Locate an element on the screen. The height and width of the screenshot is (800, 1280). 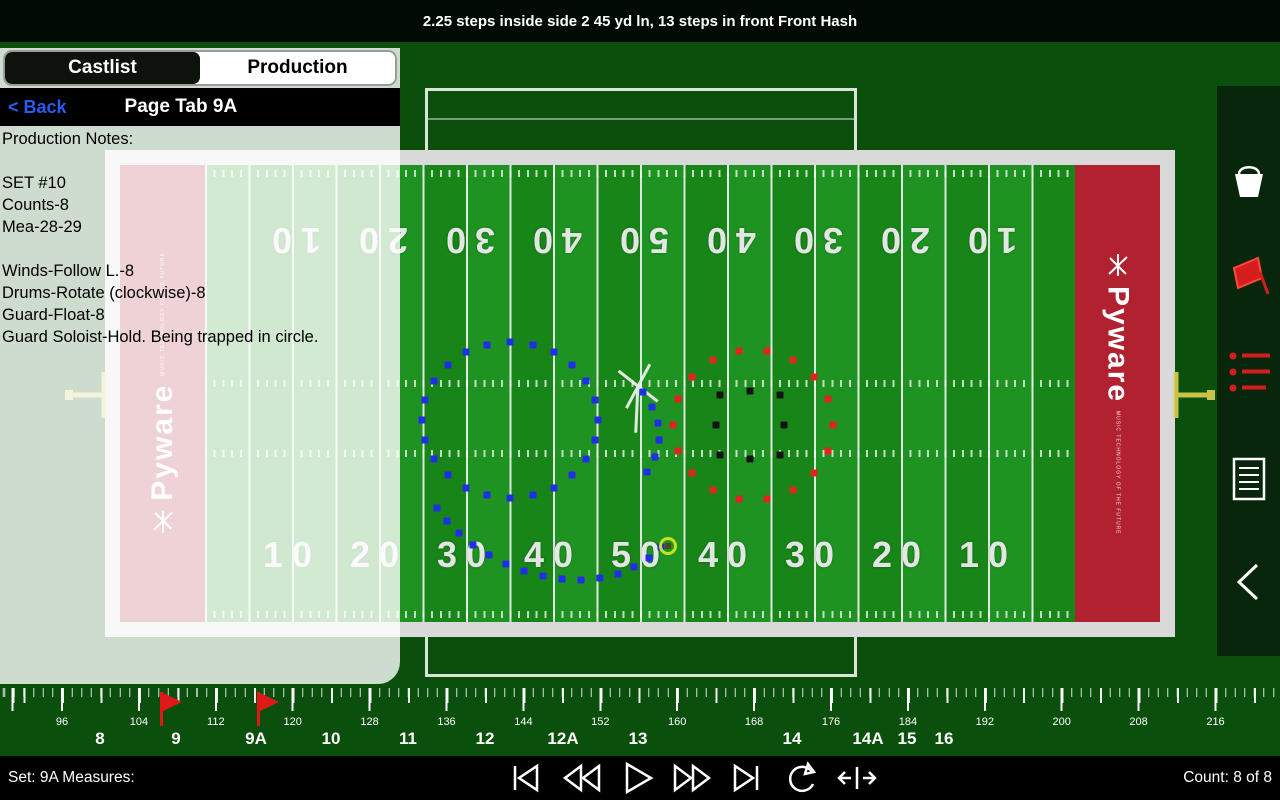
paint-flag-icon is located at coordinates (1249, 275).